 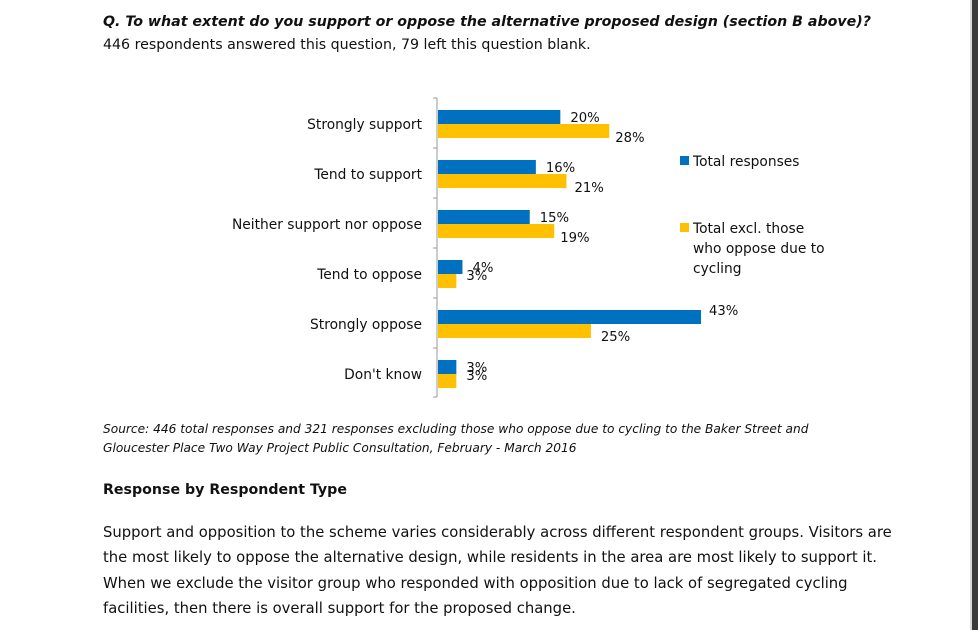 I want to click on category-label: Neither support nor oppose, so click(x=327, y=225).